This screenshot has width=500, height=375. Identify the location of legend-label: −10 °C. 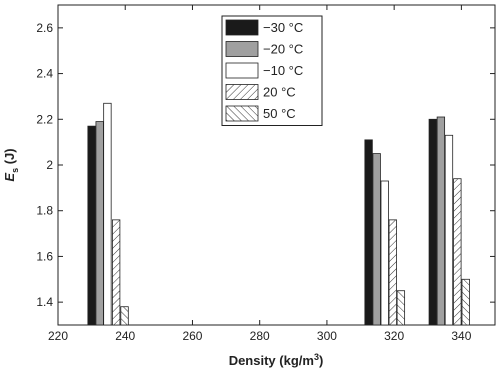
(283, 70).